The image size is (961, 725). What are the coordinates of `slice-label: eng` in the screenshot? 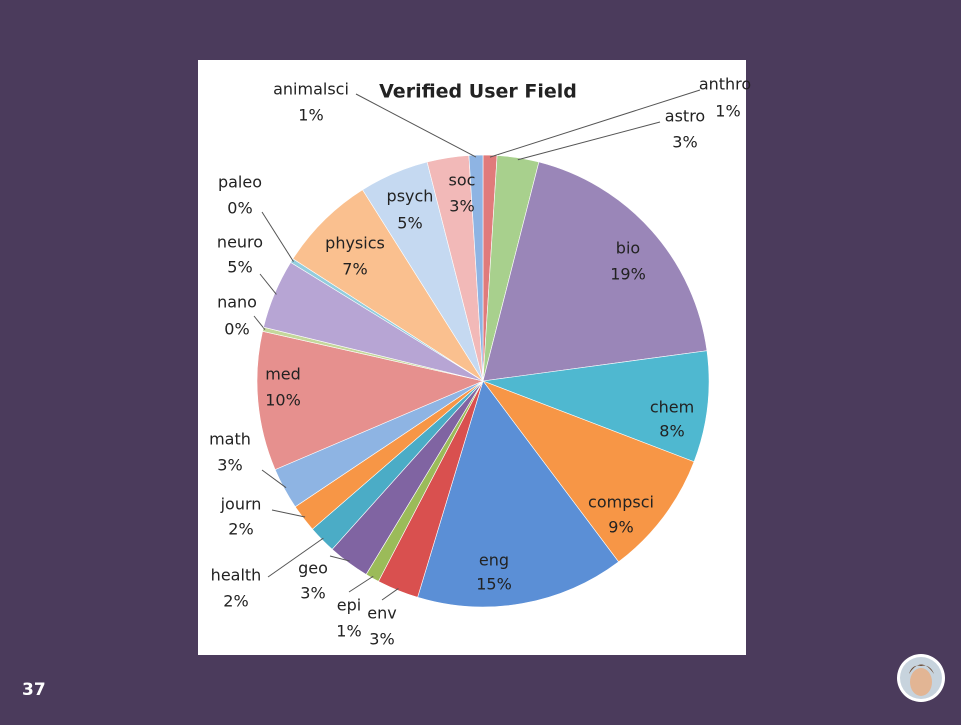 It's located at (494, 560).